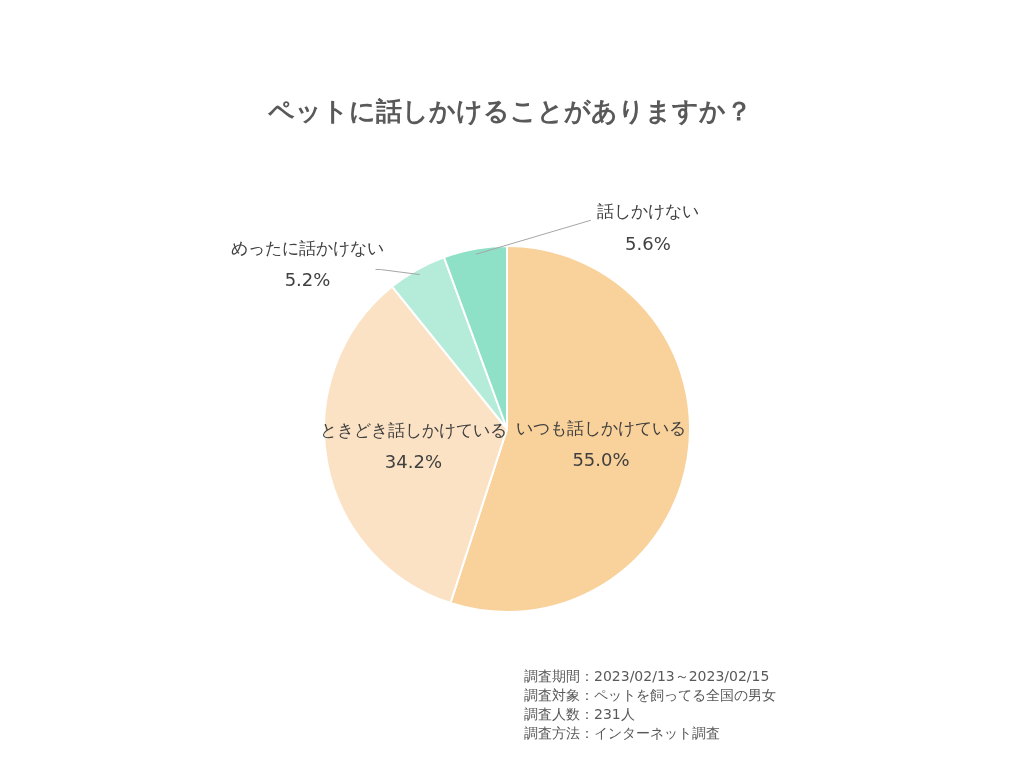 The width and height of the screenshot is (1024, 769). What do you see at coordinates (650, 695) in the screenshot?
I see `text: 調査対象：ペットを飼ってる全国の男女` at bounding box center [650, 695].